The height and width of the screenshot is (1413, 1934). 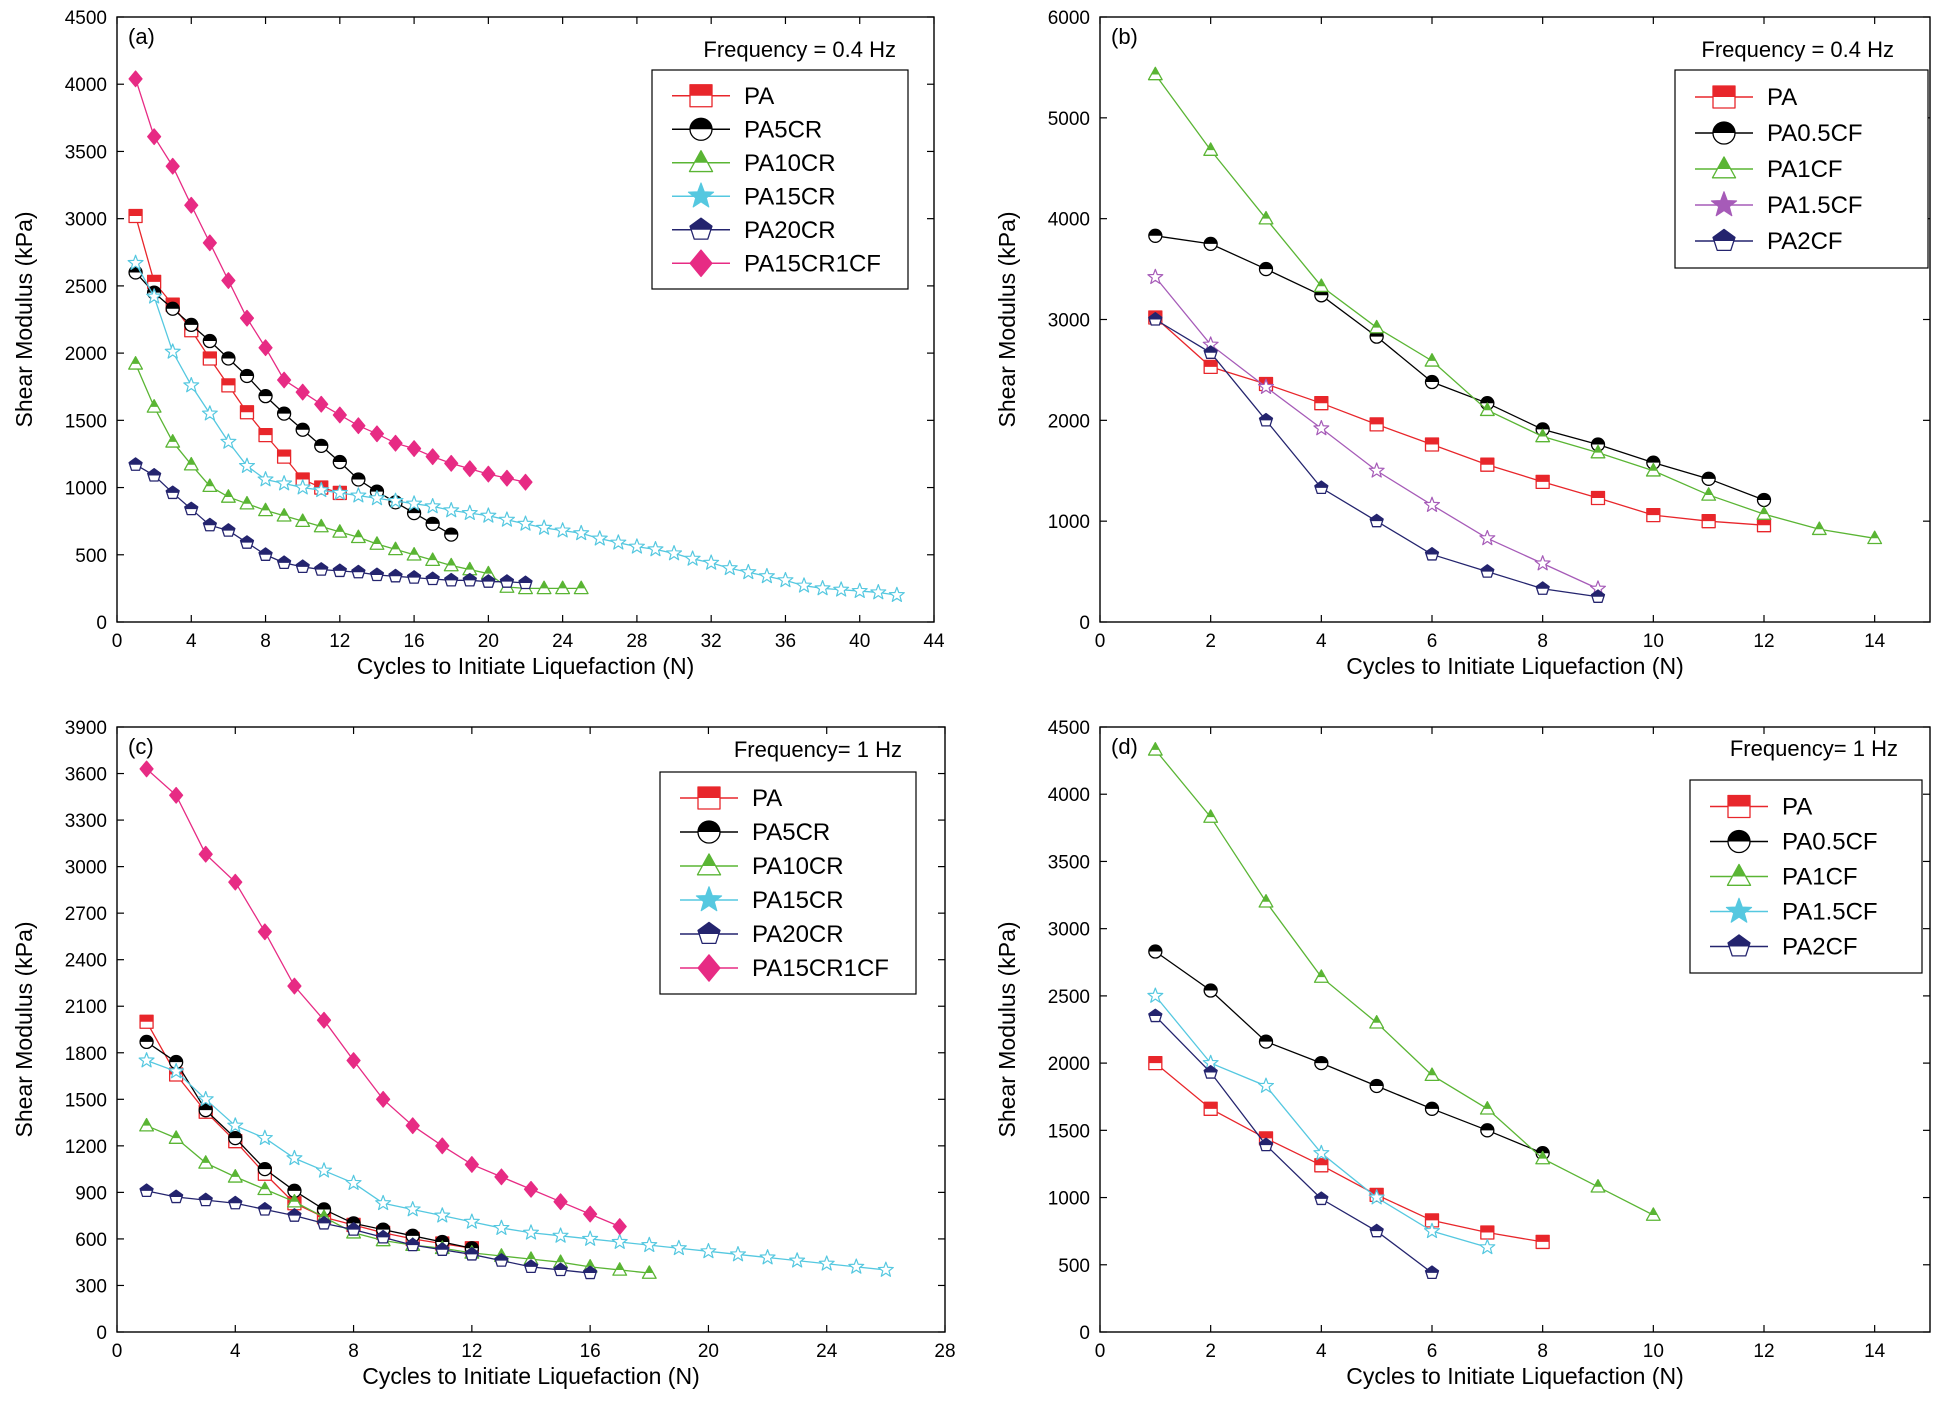 What do you see at coordinates (1784, 947) in the screenshot?
I see `legend-item: PA2CF` at bounding box center [1784, 947].